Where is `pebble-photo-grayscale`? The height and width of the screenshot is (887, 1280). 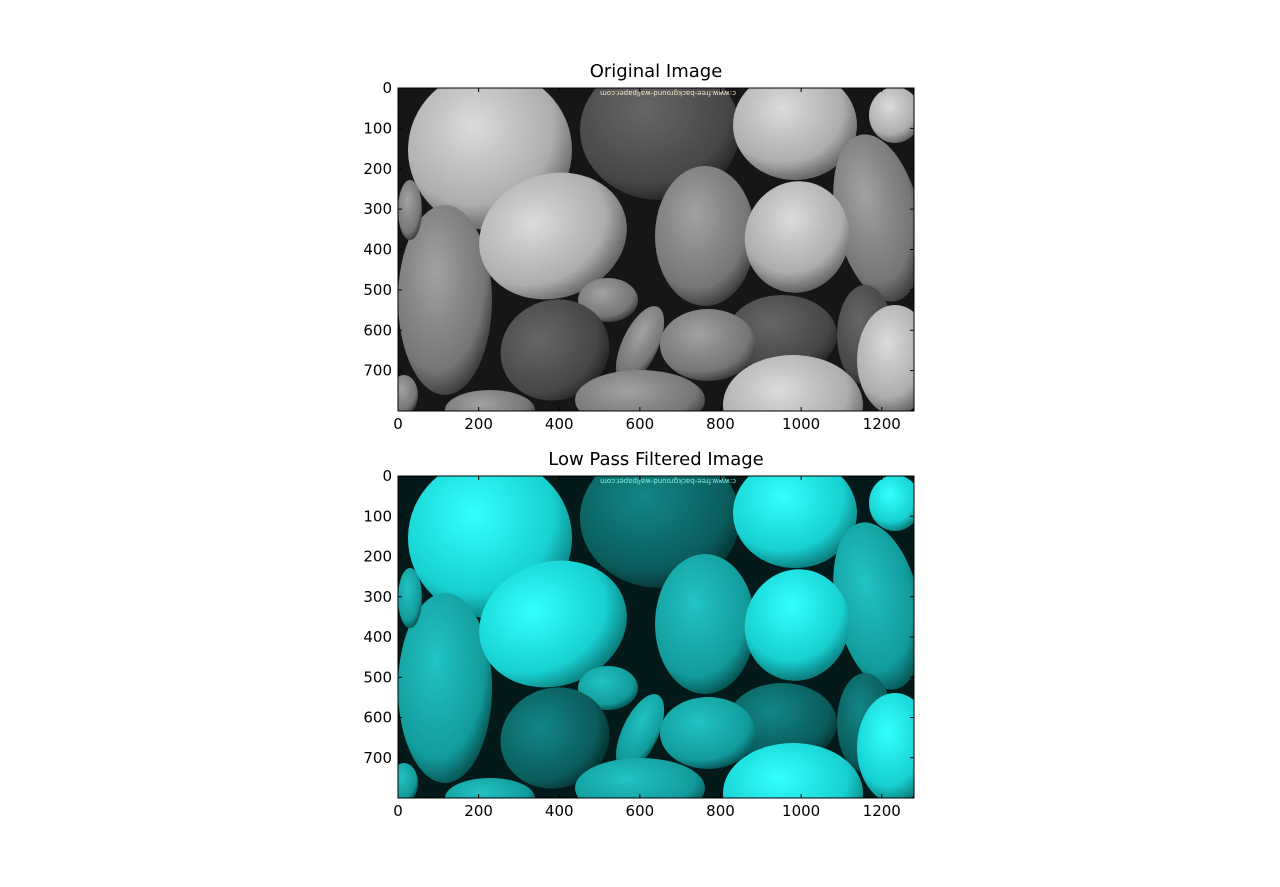 pebble-photo-grayscale is located at coordinates (656, 249).